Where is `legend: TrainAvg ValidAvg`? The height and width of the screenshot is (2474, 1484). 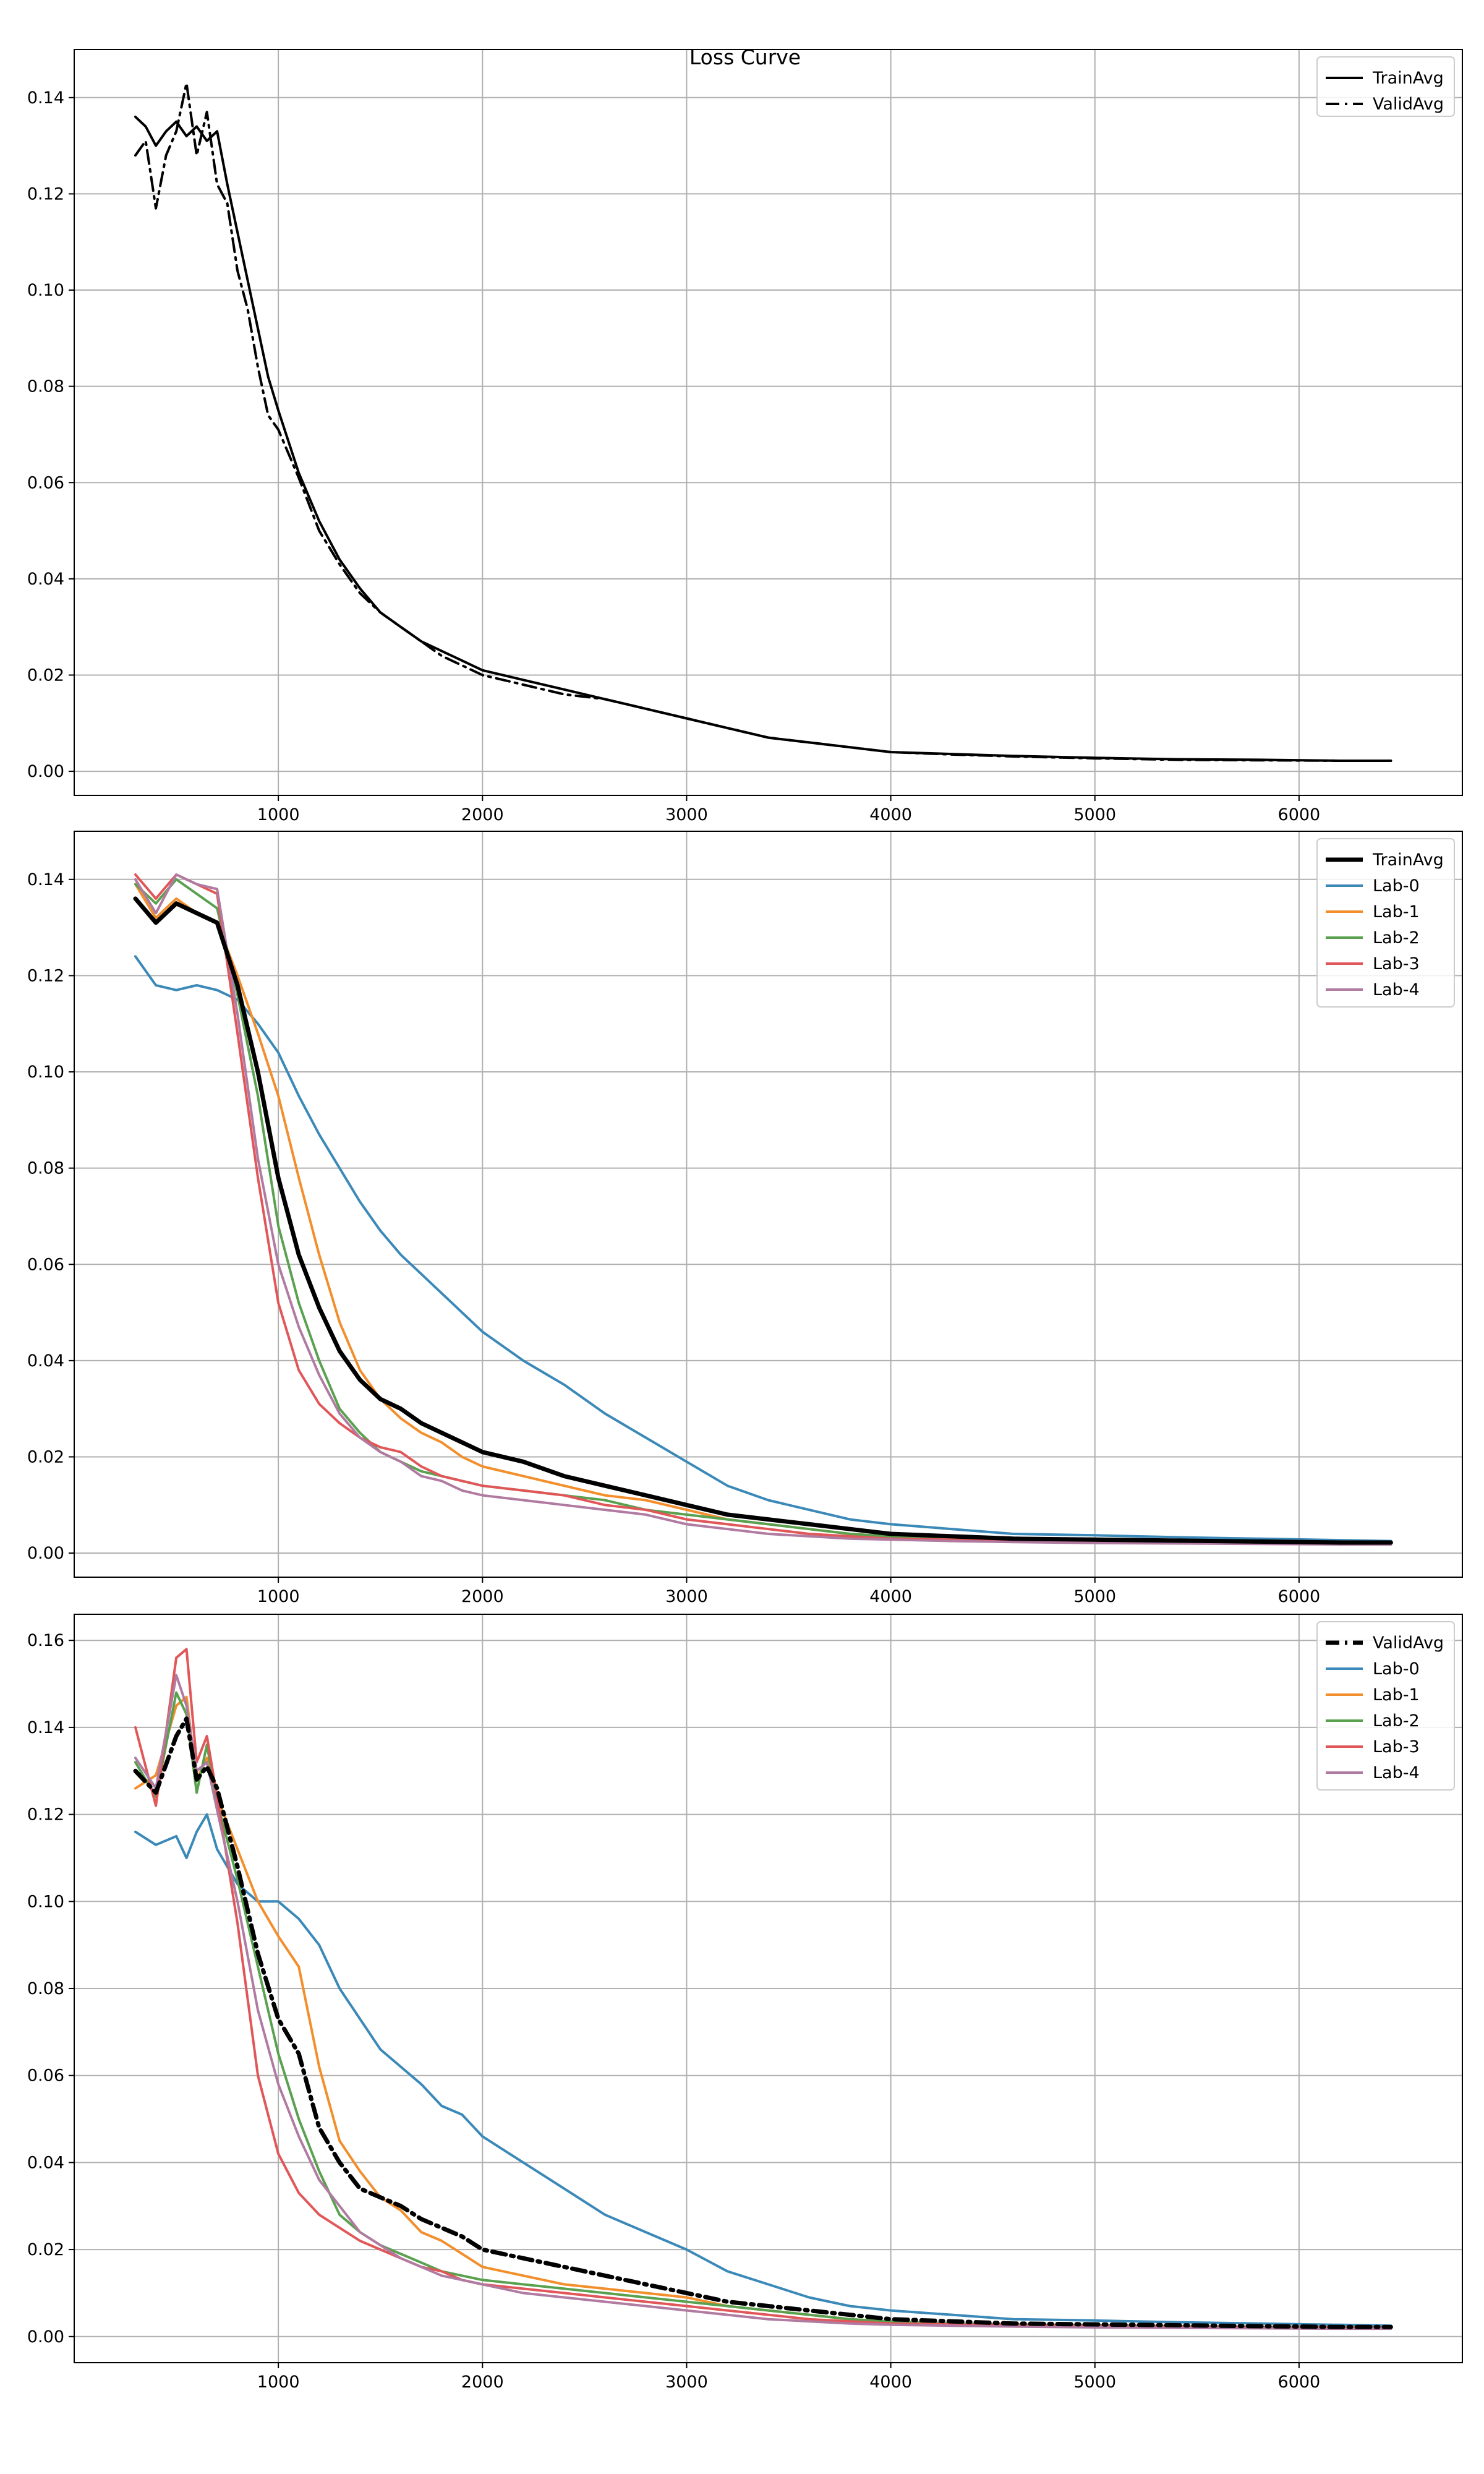
legend: TrainAvg ValidAvg is located at coordinates (1385, 87).